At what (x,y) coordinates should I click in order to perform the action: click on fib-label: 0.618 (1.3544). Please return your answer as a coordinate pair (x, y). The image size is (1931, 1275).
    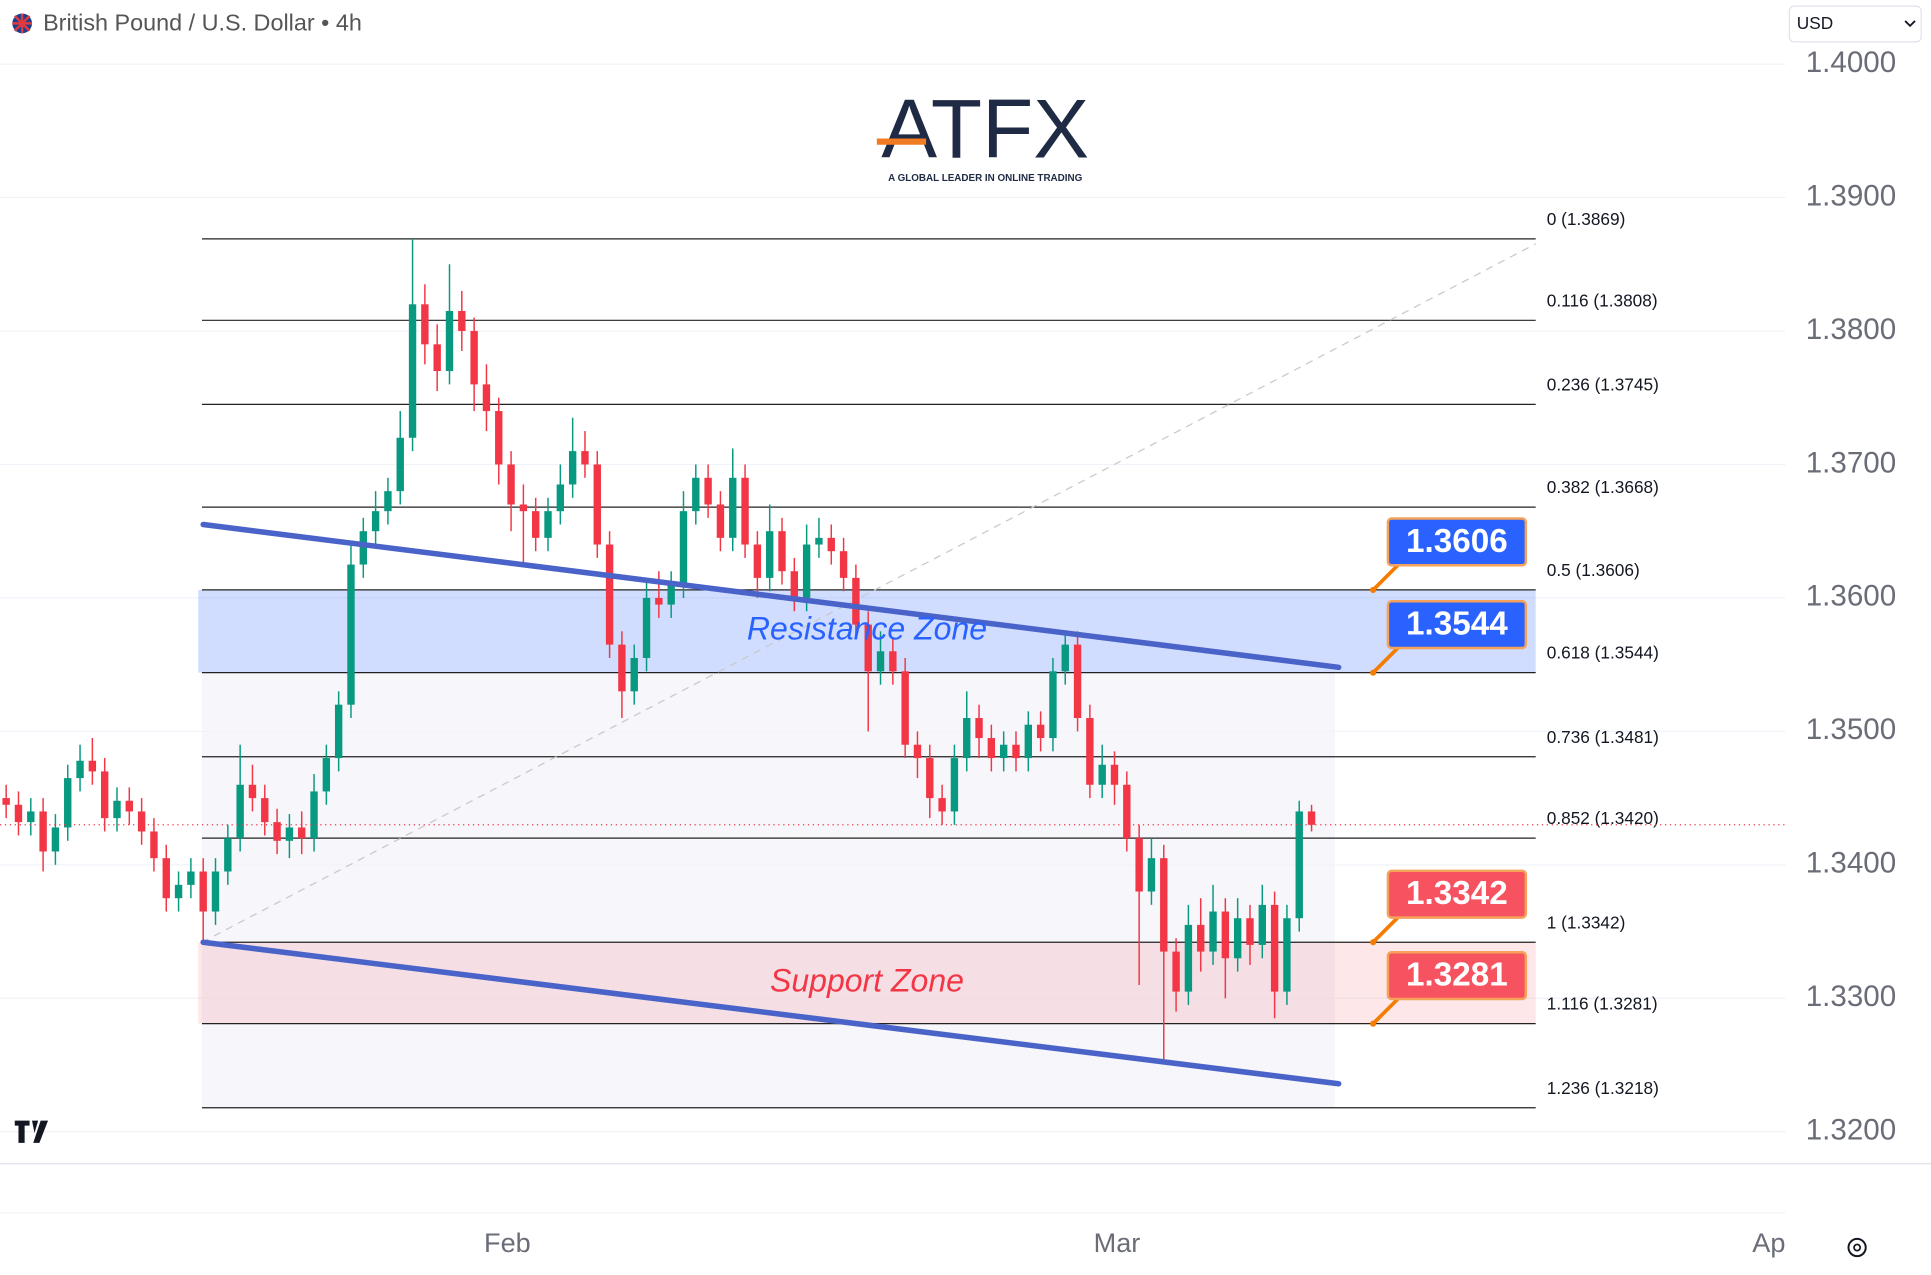
    Looking at the image, I should click on (1603, 653).